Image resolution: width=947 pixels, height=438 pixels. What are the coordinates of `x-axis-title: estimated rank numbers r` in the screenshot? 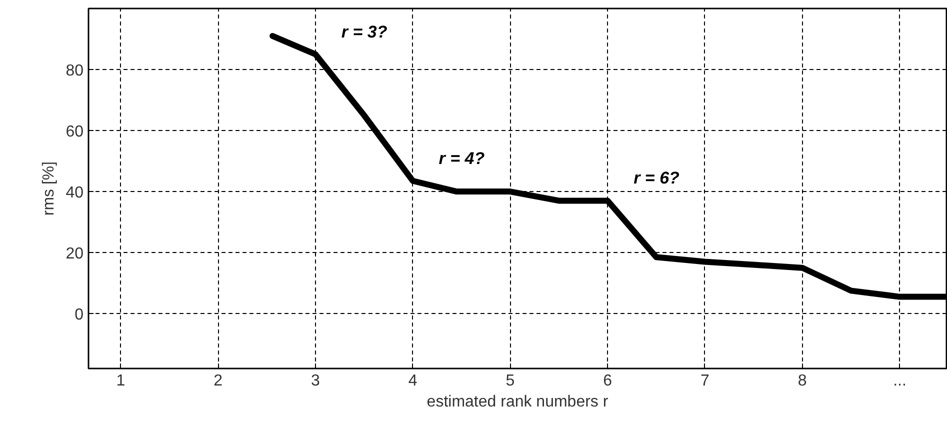 It's located at (517, 402).